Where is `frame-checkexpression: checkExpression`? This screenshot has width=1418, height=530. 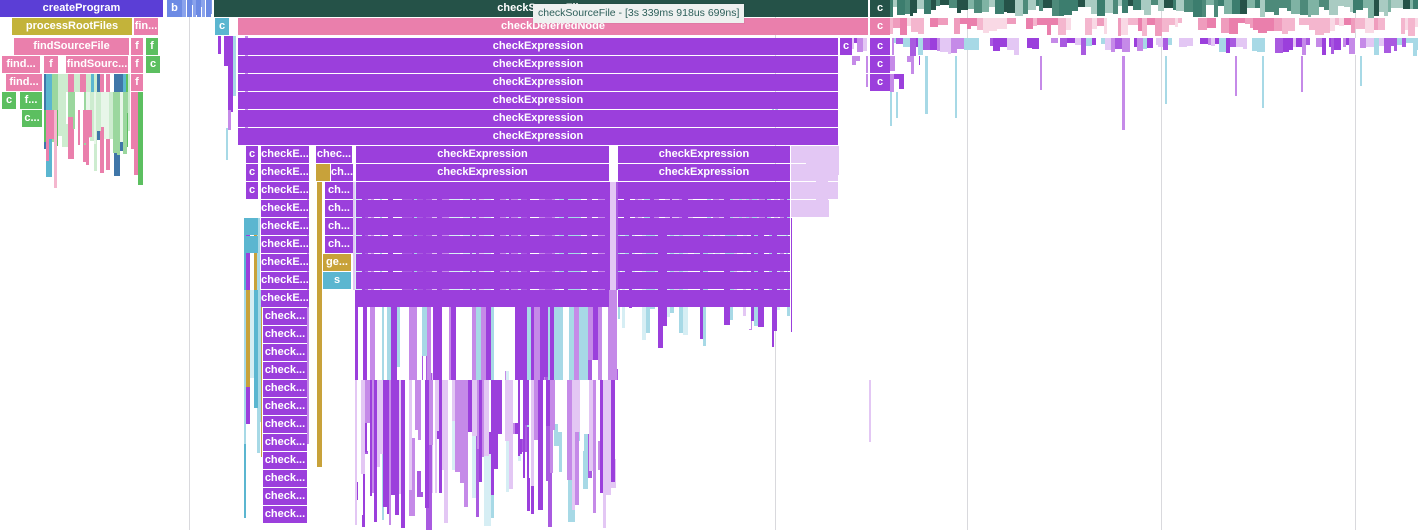
frame-checkexpression: checkExpression is located at coordinates (538, 82).